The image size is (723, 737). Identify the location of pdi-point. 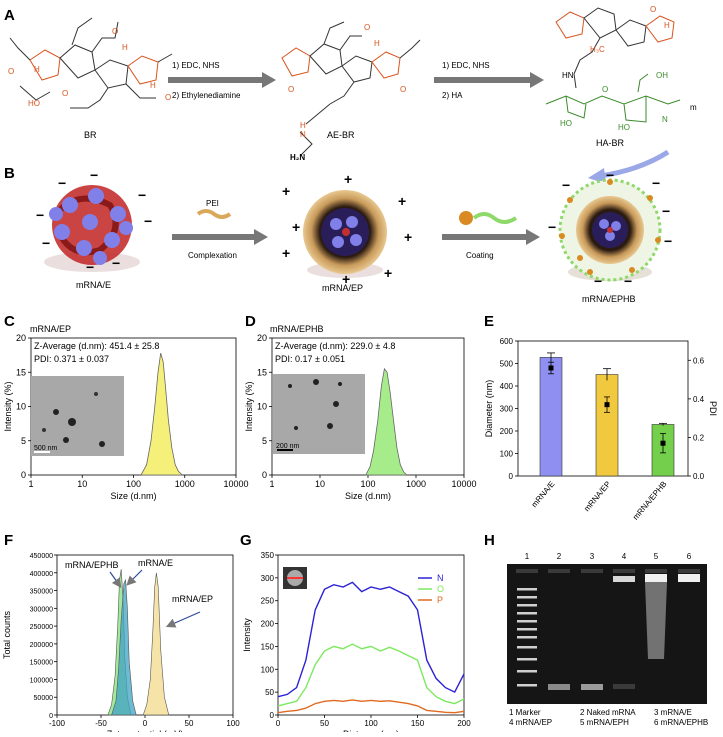
(551, 368).